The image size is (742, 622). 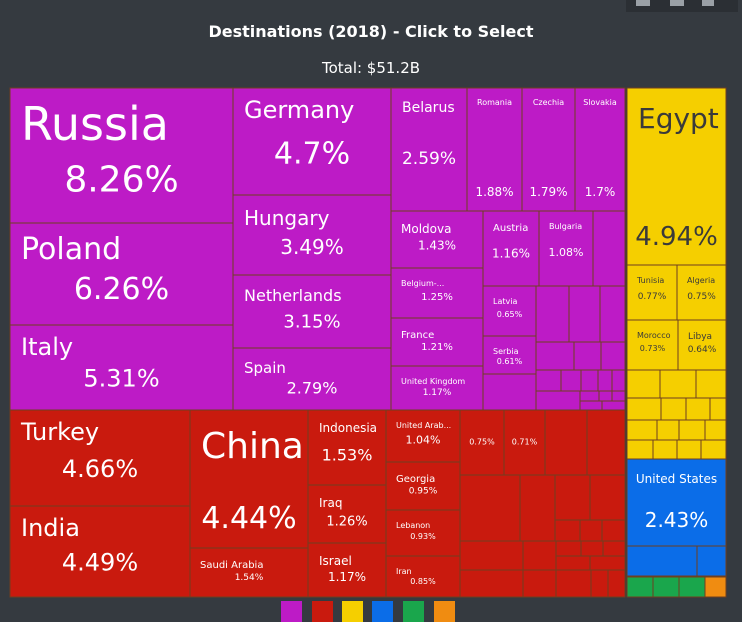 What do you see at coordinates (702, 345) in the screenshot?
I see `treemap-tile-libya: Libya 0.64%` at bounding box center [702, 345].